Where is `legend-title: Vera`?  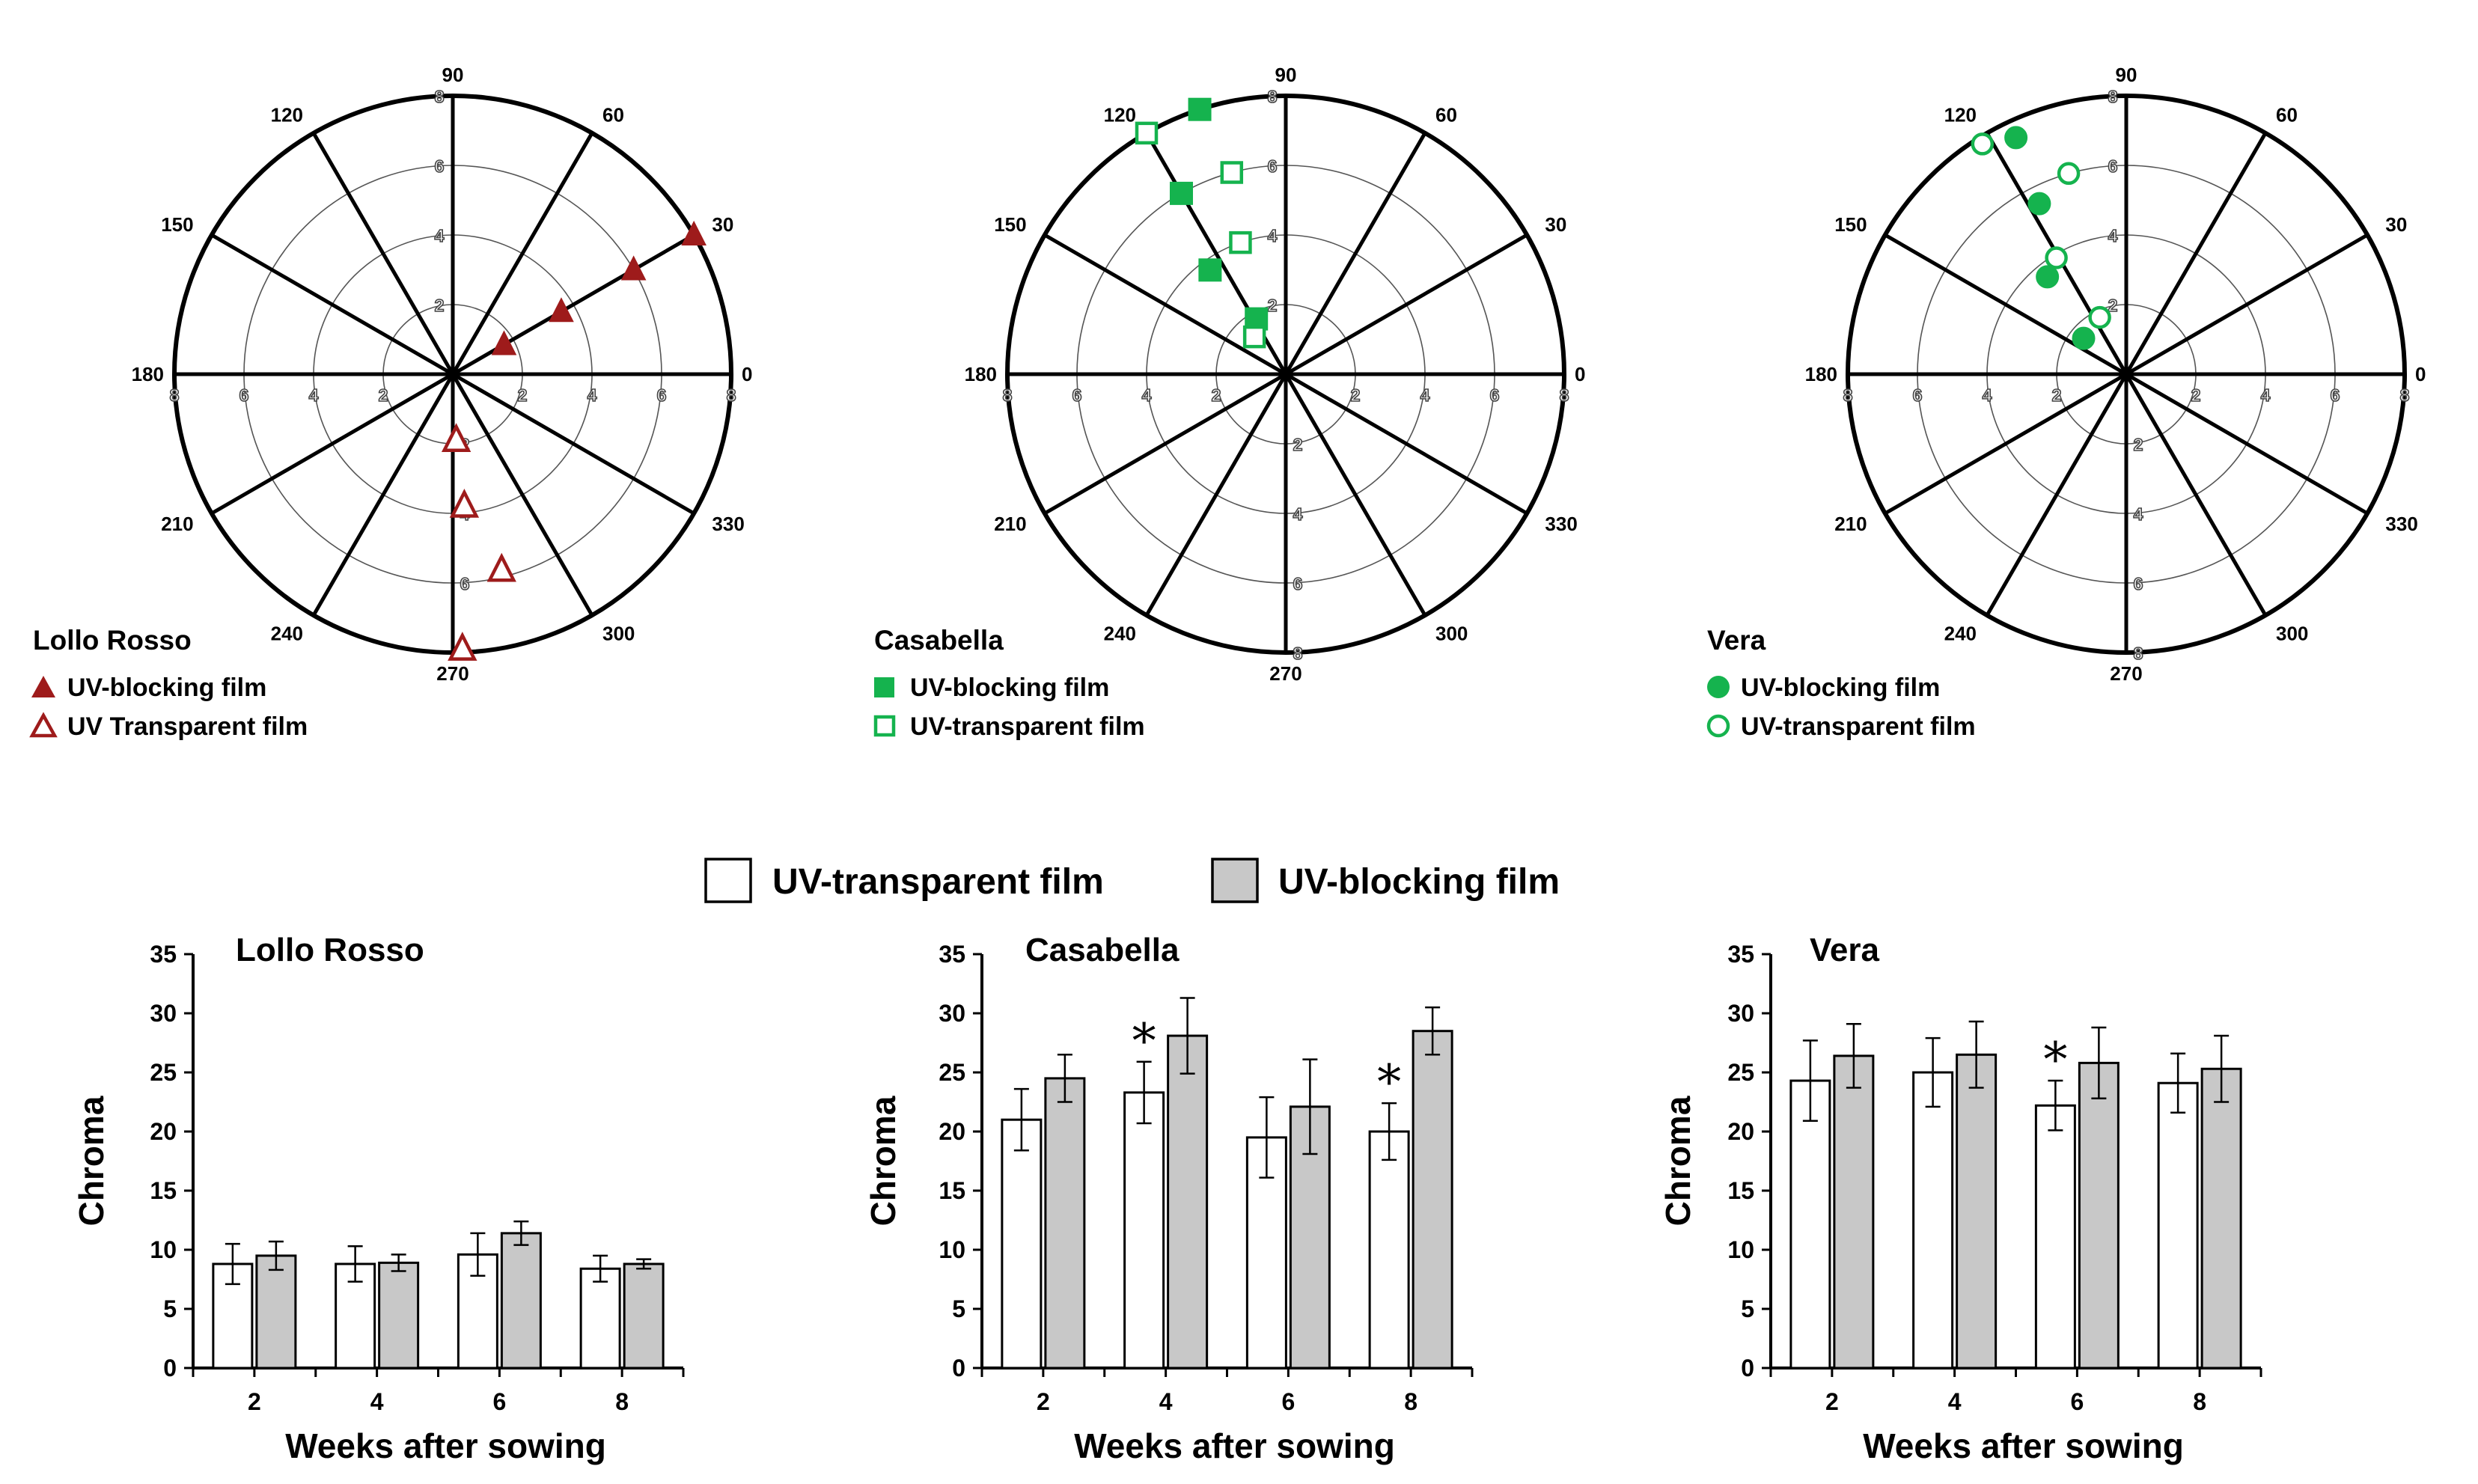 legend-title: Vera is located at coordinates (1737, 640).